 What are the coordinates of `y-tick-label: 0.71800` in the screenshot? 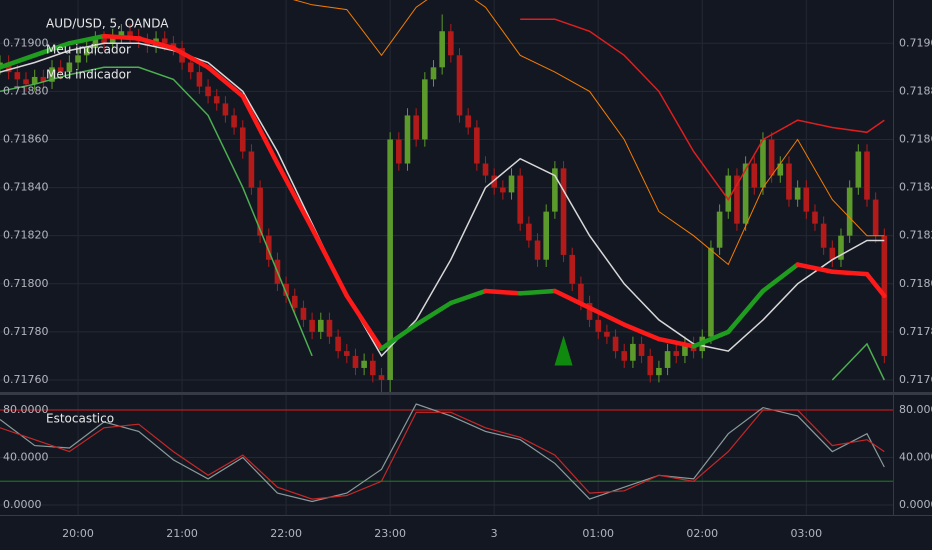 It's located at (26, 283).